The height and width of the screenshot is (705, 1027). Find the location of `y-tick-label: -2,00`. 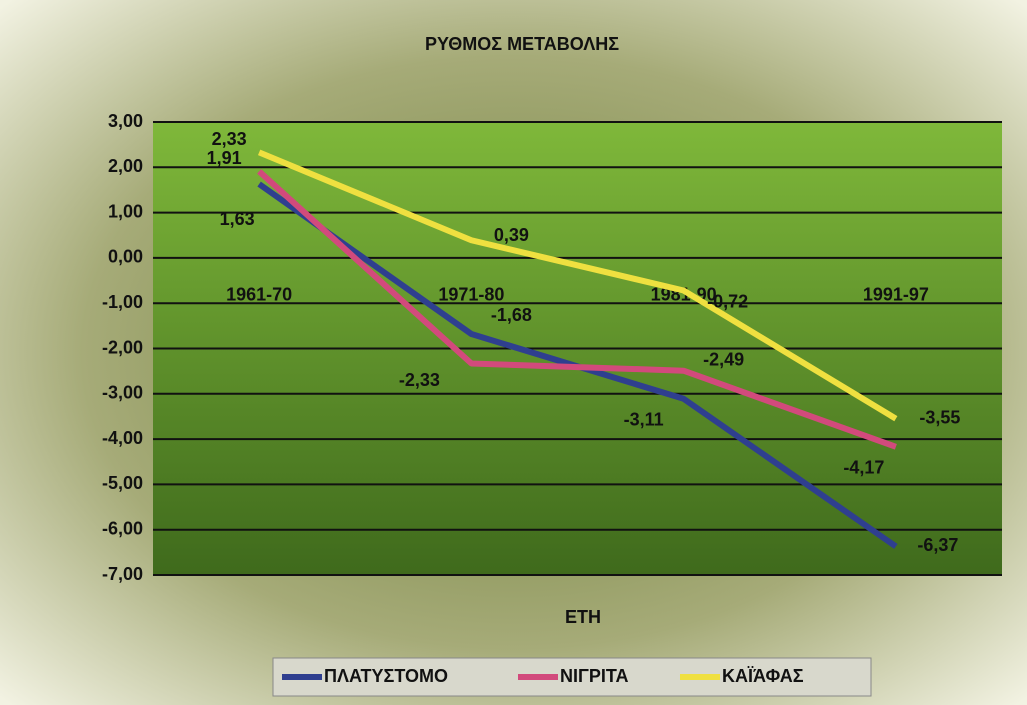

y-tick-label: -2,00 is located at coordinates (122, 347).